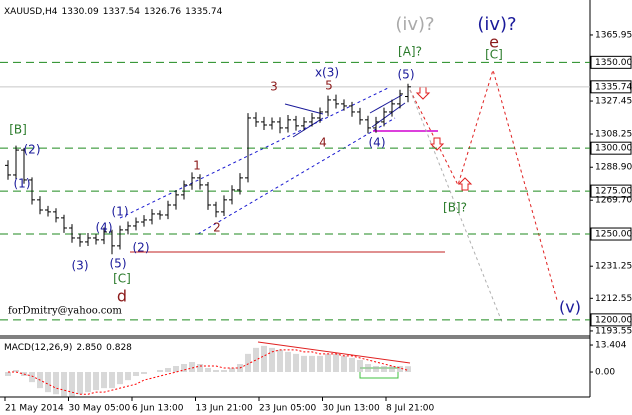 The width and height of the screenshot is (632, 415). Describe the element at coordinates (121, 12) in the screenshot. I see `high-value: 1337.54` at that location.